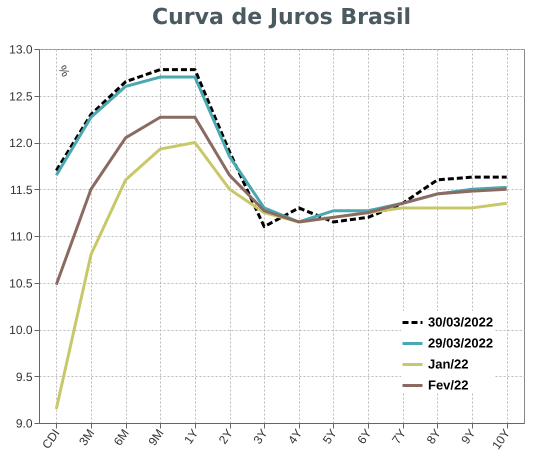 This screenshot has height=469, width=555. What do you see at coordinates (330, 436) in the screenshot?
I see `x-tick-label: 5Y` at bounding box center [330, 436].